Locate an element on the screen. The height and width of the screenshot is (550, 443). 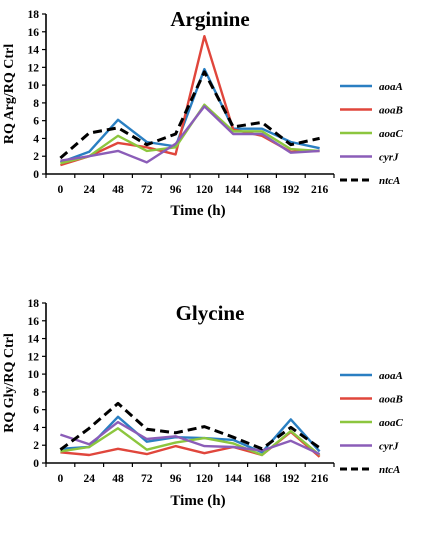
chart-title: Glycine is located at coordinates (210, 313).